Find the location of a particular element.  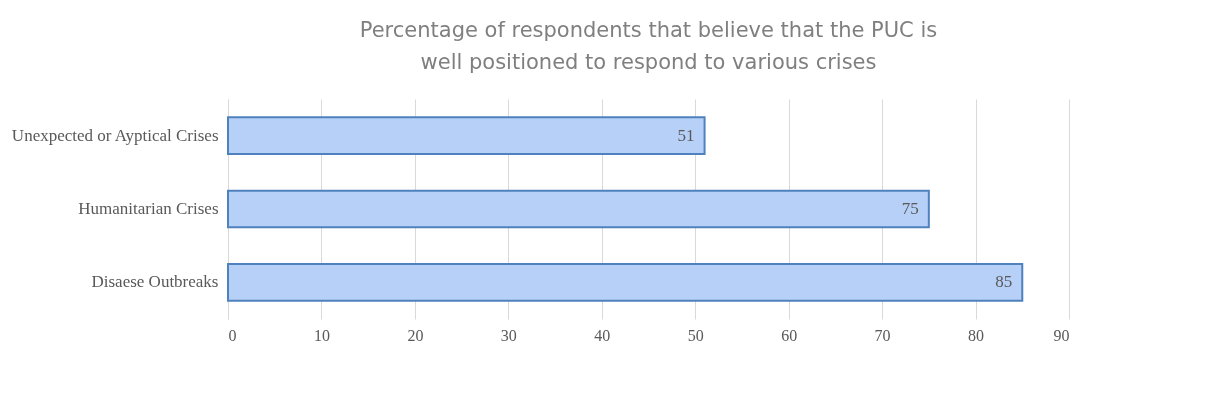

data-label: 75 is located at coordinates (910, 208).